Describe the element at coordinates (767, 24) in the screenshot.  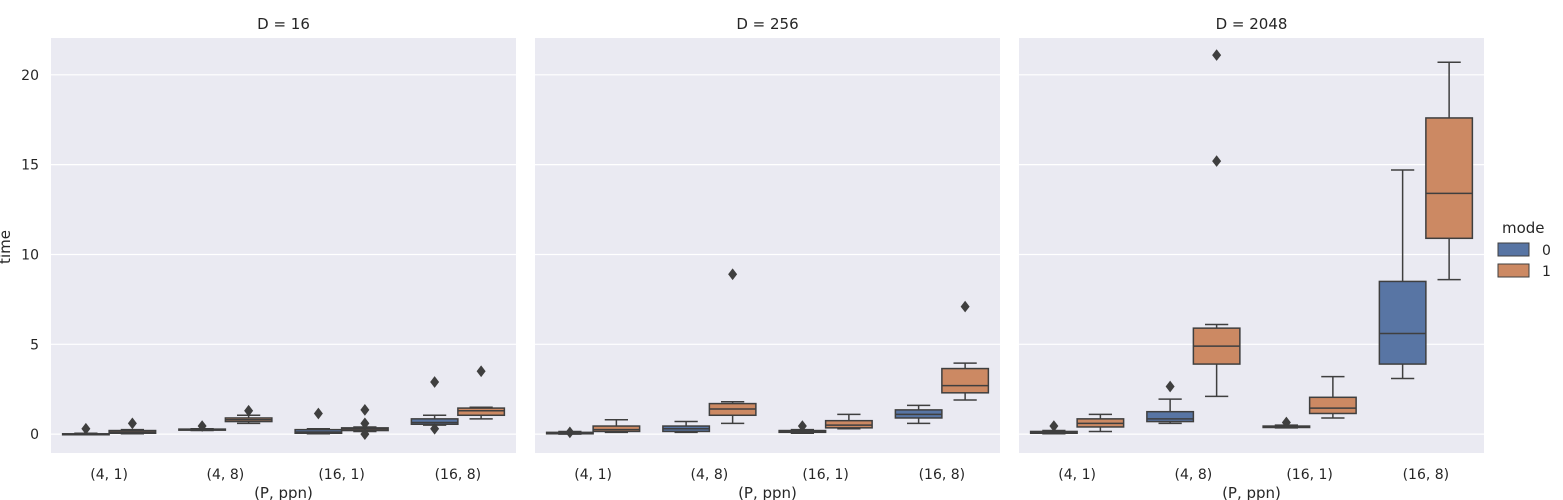
I see `panel-title: D = 256` at that location.